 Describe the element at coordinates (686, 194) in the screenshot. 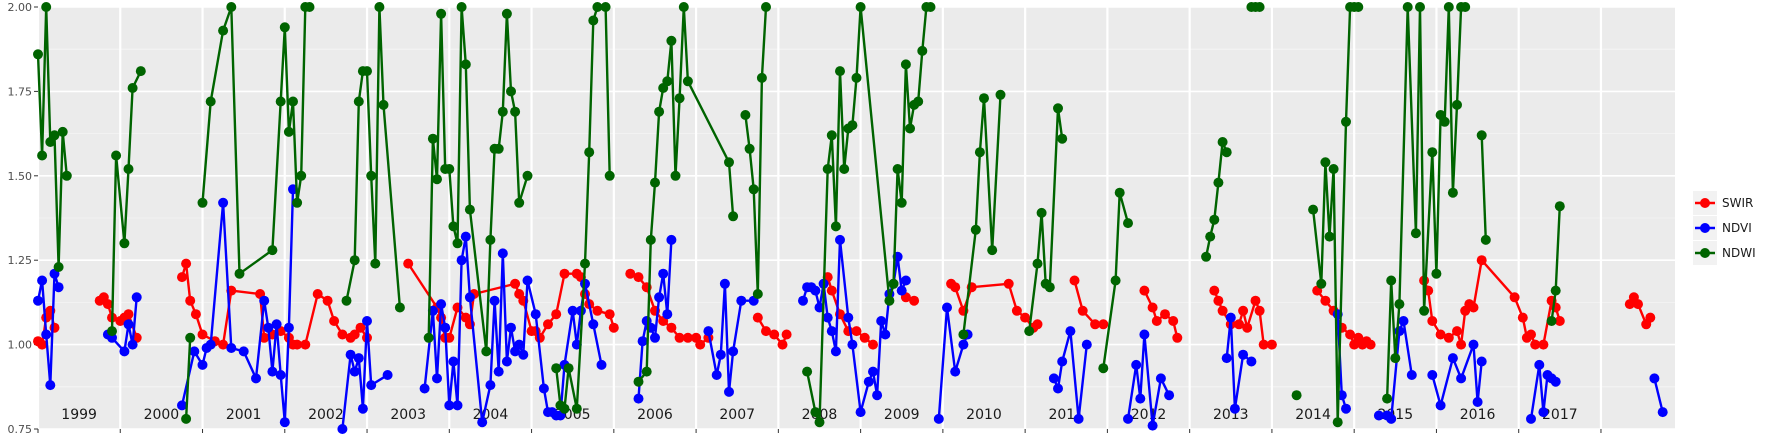

I see `series-line-ndwi` at that location.